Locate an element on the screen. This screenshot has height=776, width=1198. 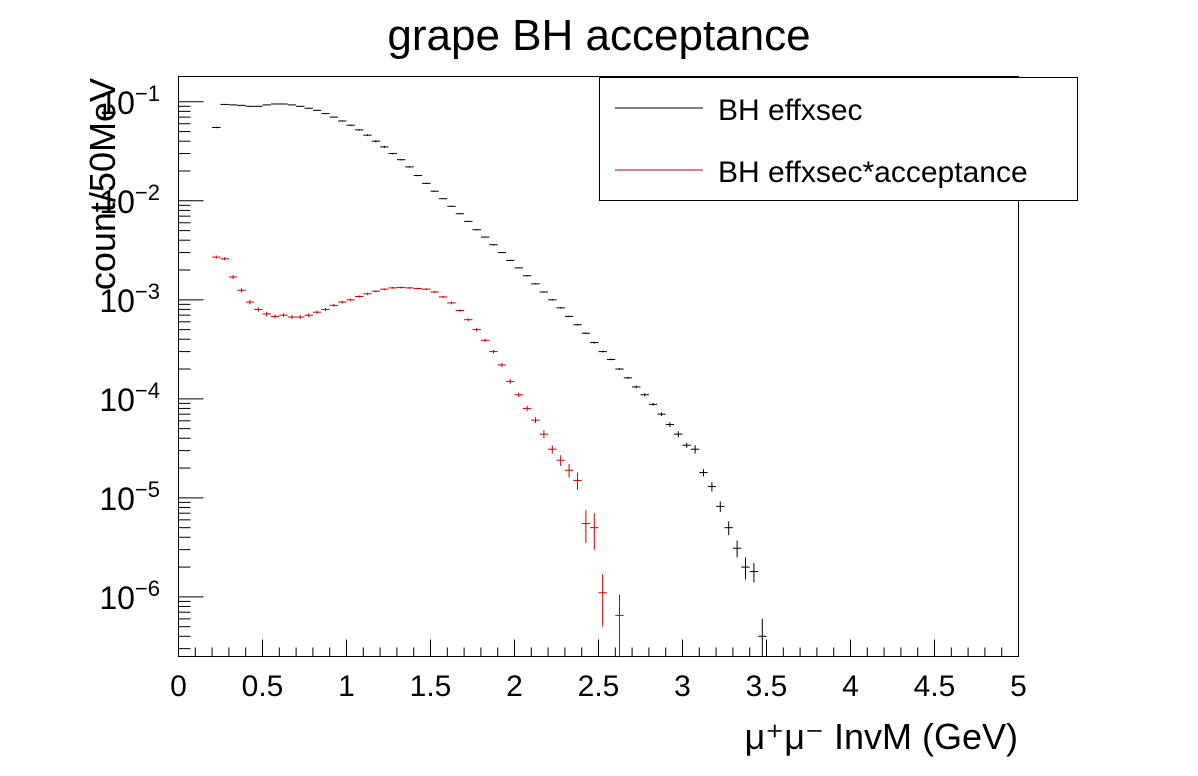
x-tick-label: 3 is located at coordinates (682, 686).